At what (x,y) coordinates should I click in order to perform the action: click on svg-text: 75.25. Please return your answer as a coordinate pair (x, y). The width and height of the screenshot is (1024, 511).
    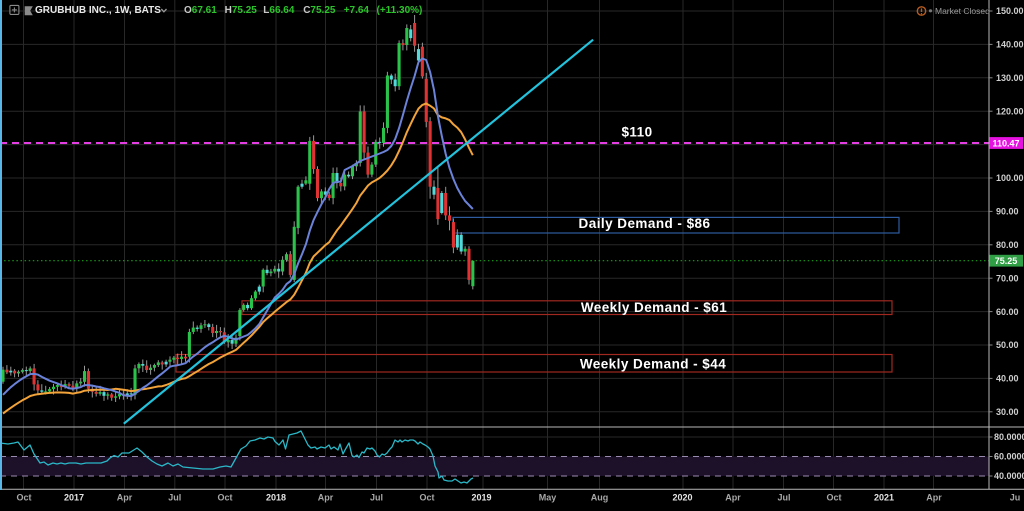
    Looking at the image, I should click on (1006, 261).